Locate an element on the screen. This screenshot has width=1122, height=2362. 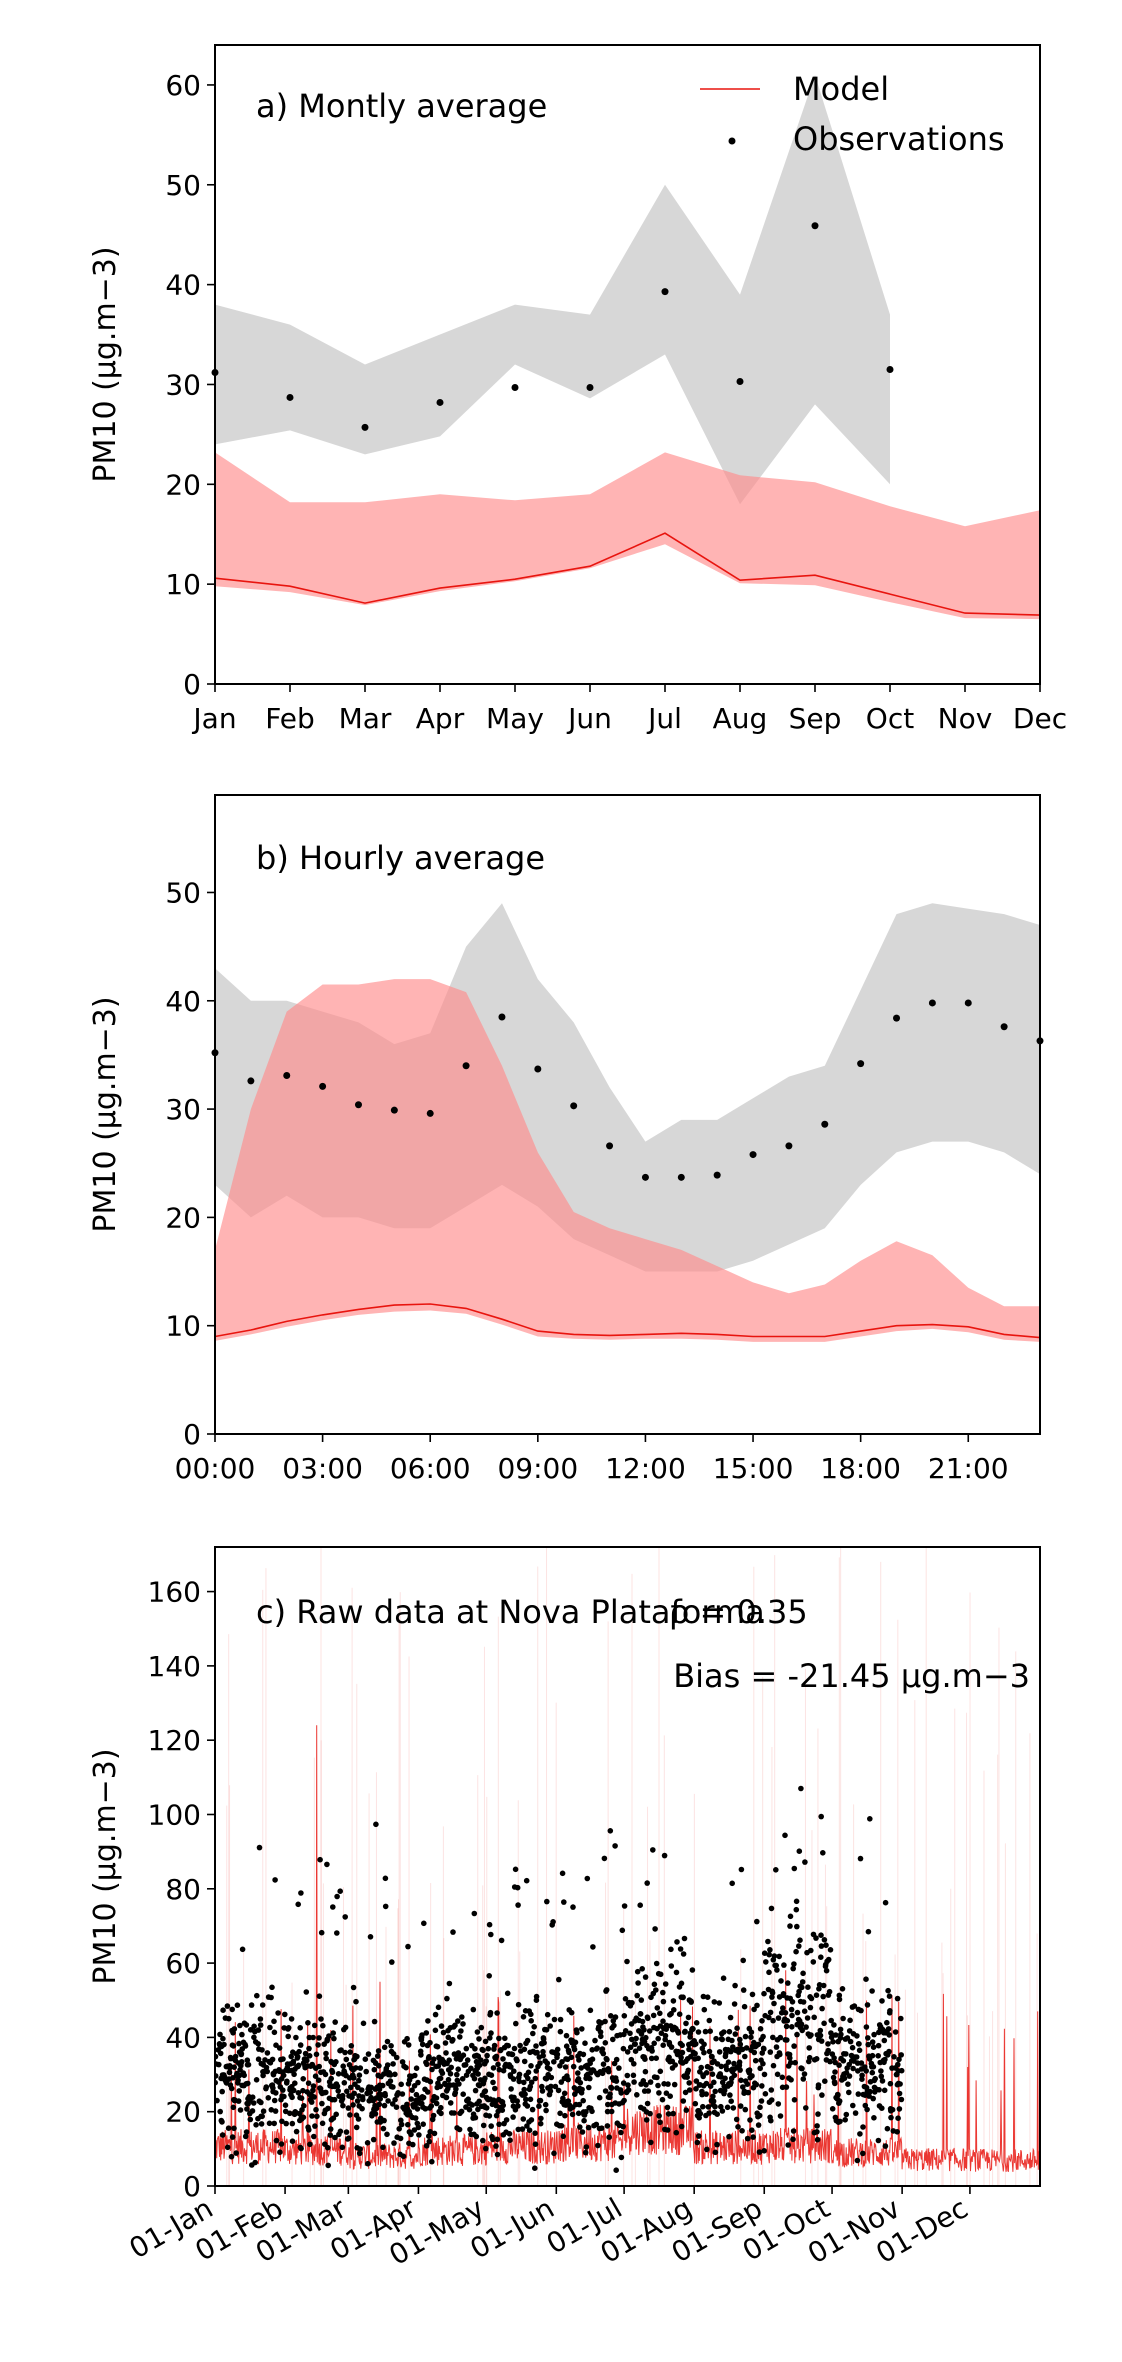
x-tick-label: Apr is located at coordinates (440, 718).